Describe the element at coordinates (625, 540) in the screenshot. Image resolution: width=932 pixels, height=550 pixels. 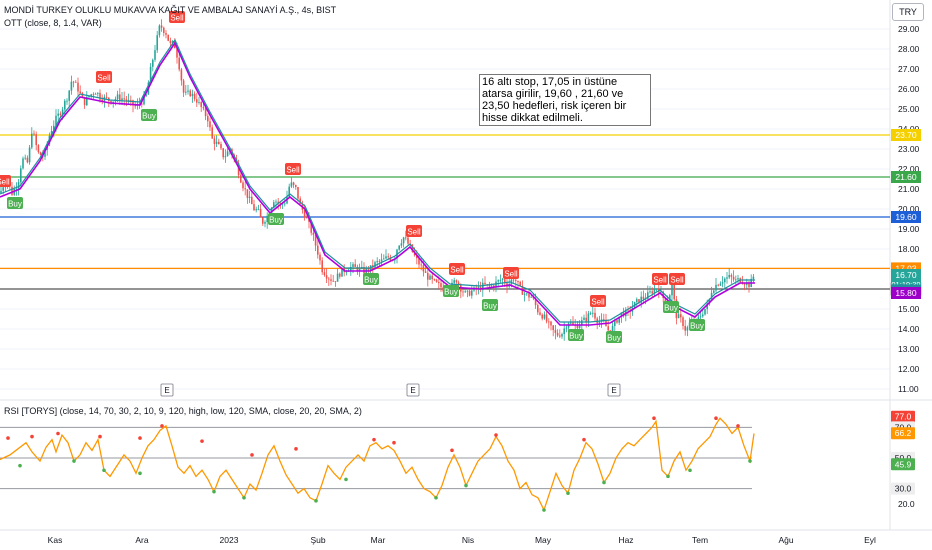
I see `time-tick: Haz` at that location.